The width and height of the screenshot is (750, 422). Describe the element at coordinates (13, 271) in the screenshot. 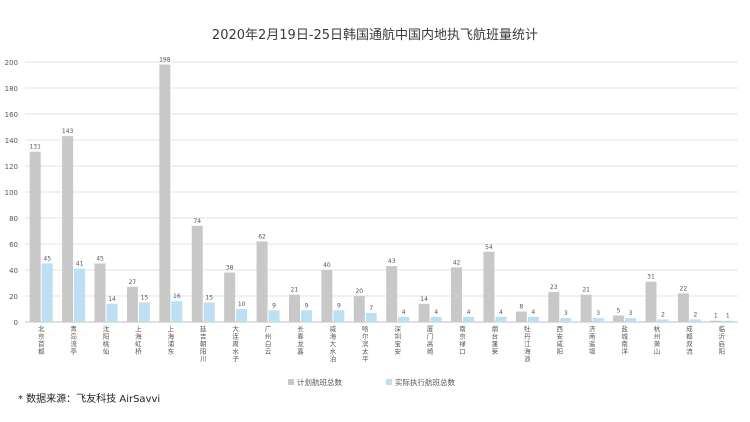

I see `y-tick-label: 40` at that location.